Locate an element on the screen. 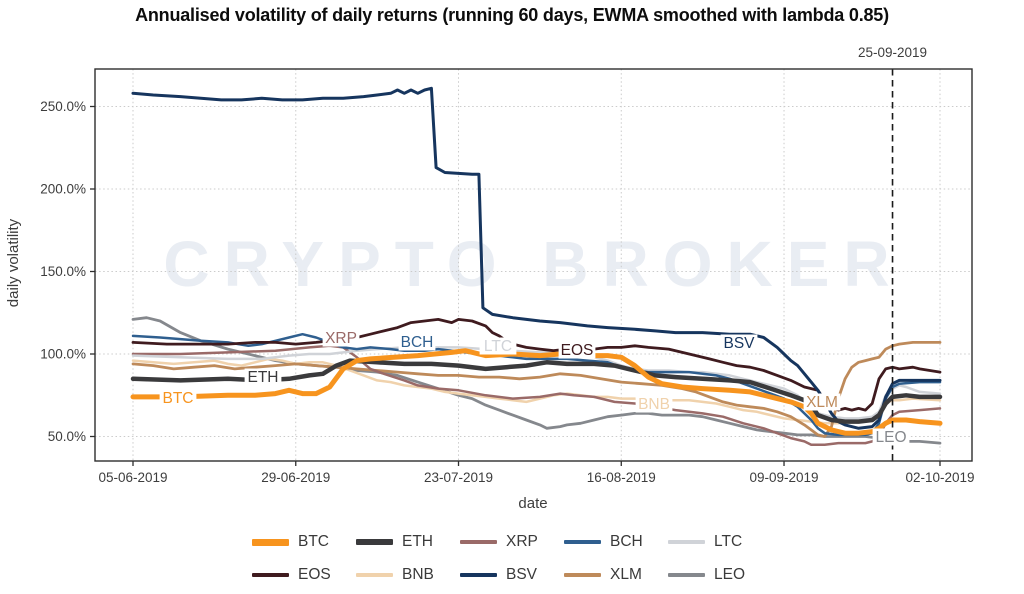 The width and height of the screenshot is (1024, 594). legend-item-xlm: XLM is located at coordinates (616, 575).